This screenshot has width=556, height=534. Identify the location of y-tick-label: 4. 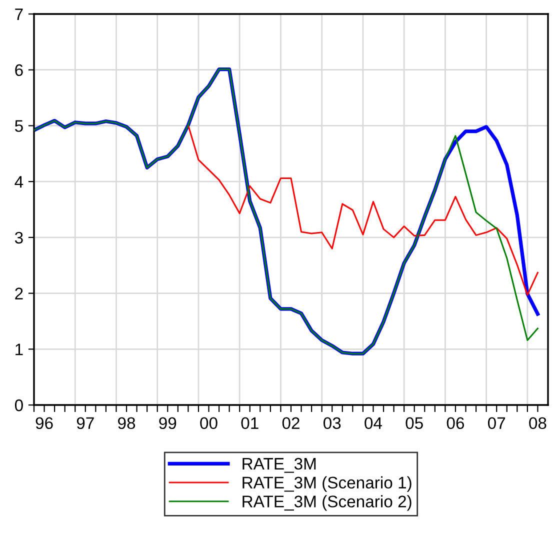
(19, 182).